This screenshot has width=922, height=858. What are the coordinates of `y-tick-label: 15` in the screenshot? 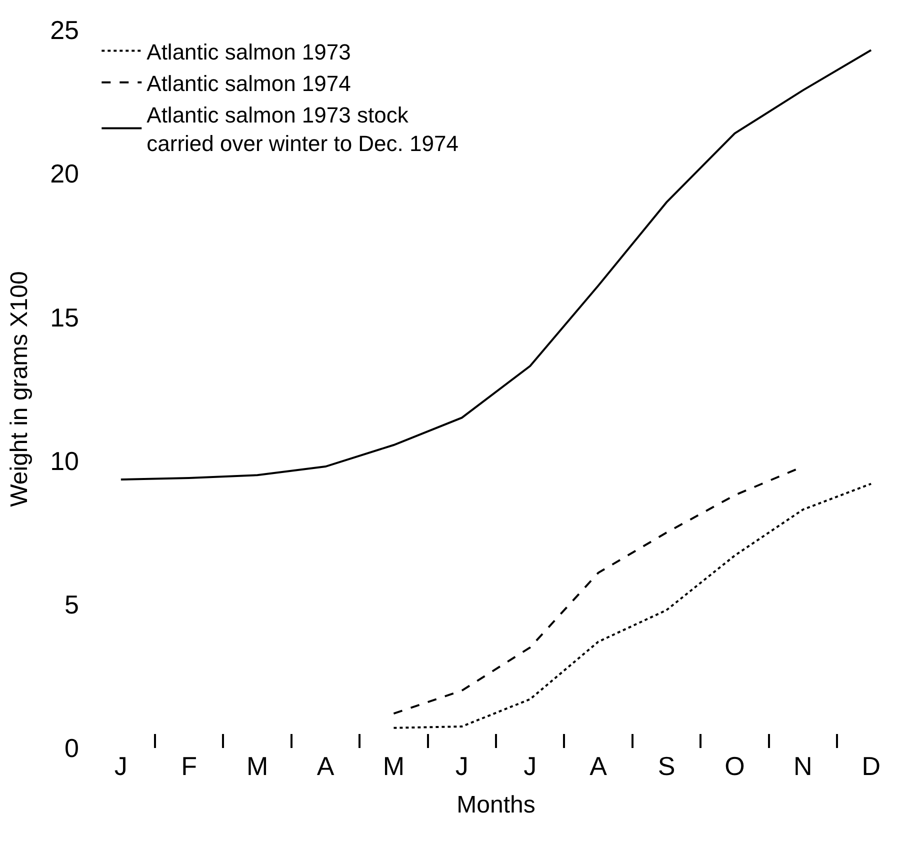 It's located at (64, 317).